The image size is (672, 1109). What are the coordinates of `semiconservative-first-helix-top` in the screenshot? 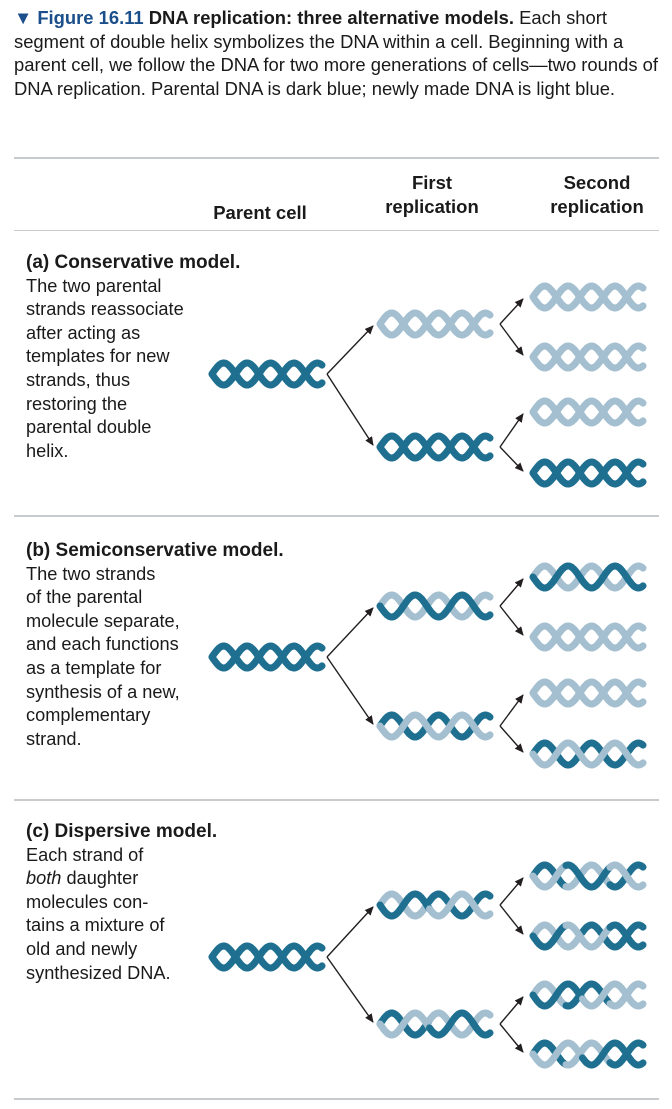 It's located at (435, 606).